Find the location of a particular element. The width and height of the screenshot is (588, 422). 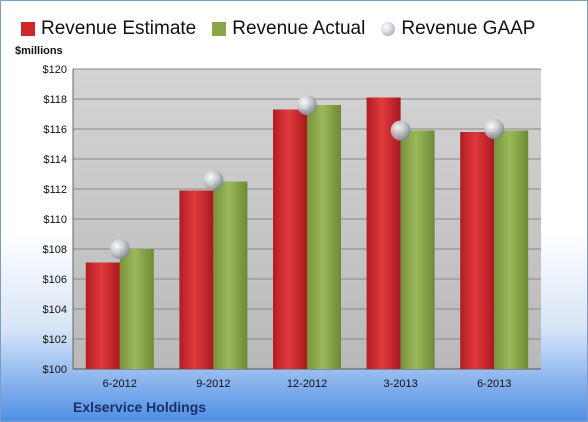

y-tick-label: $112 is located at coordinates (55, 190).